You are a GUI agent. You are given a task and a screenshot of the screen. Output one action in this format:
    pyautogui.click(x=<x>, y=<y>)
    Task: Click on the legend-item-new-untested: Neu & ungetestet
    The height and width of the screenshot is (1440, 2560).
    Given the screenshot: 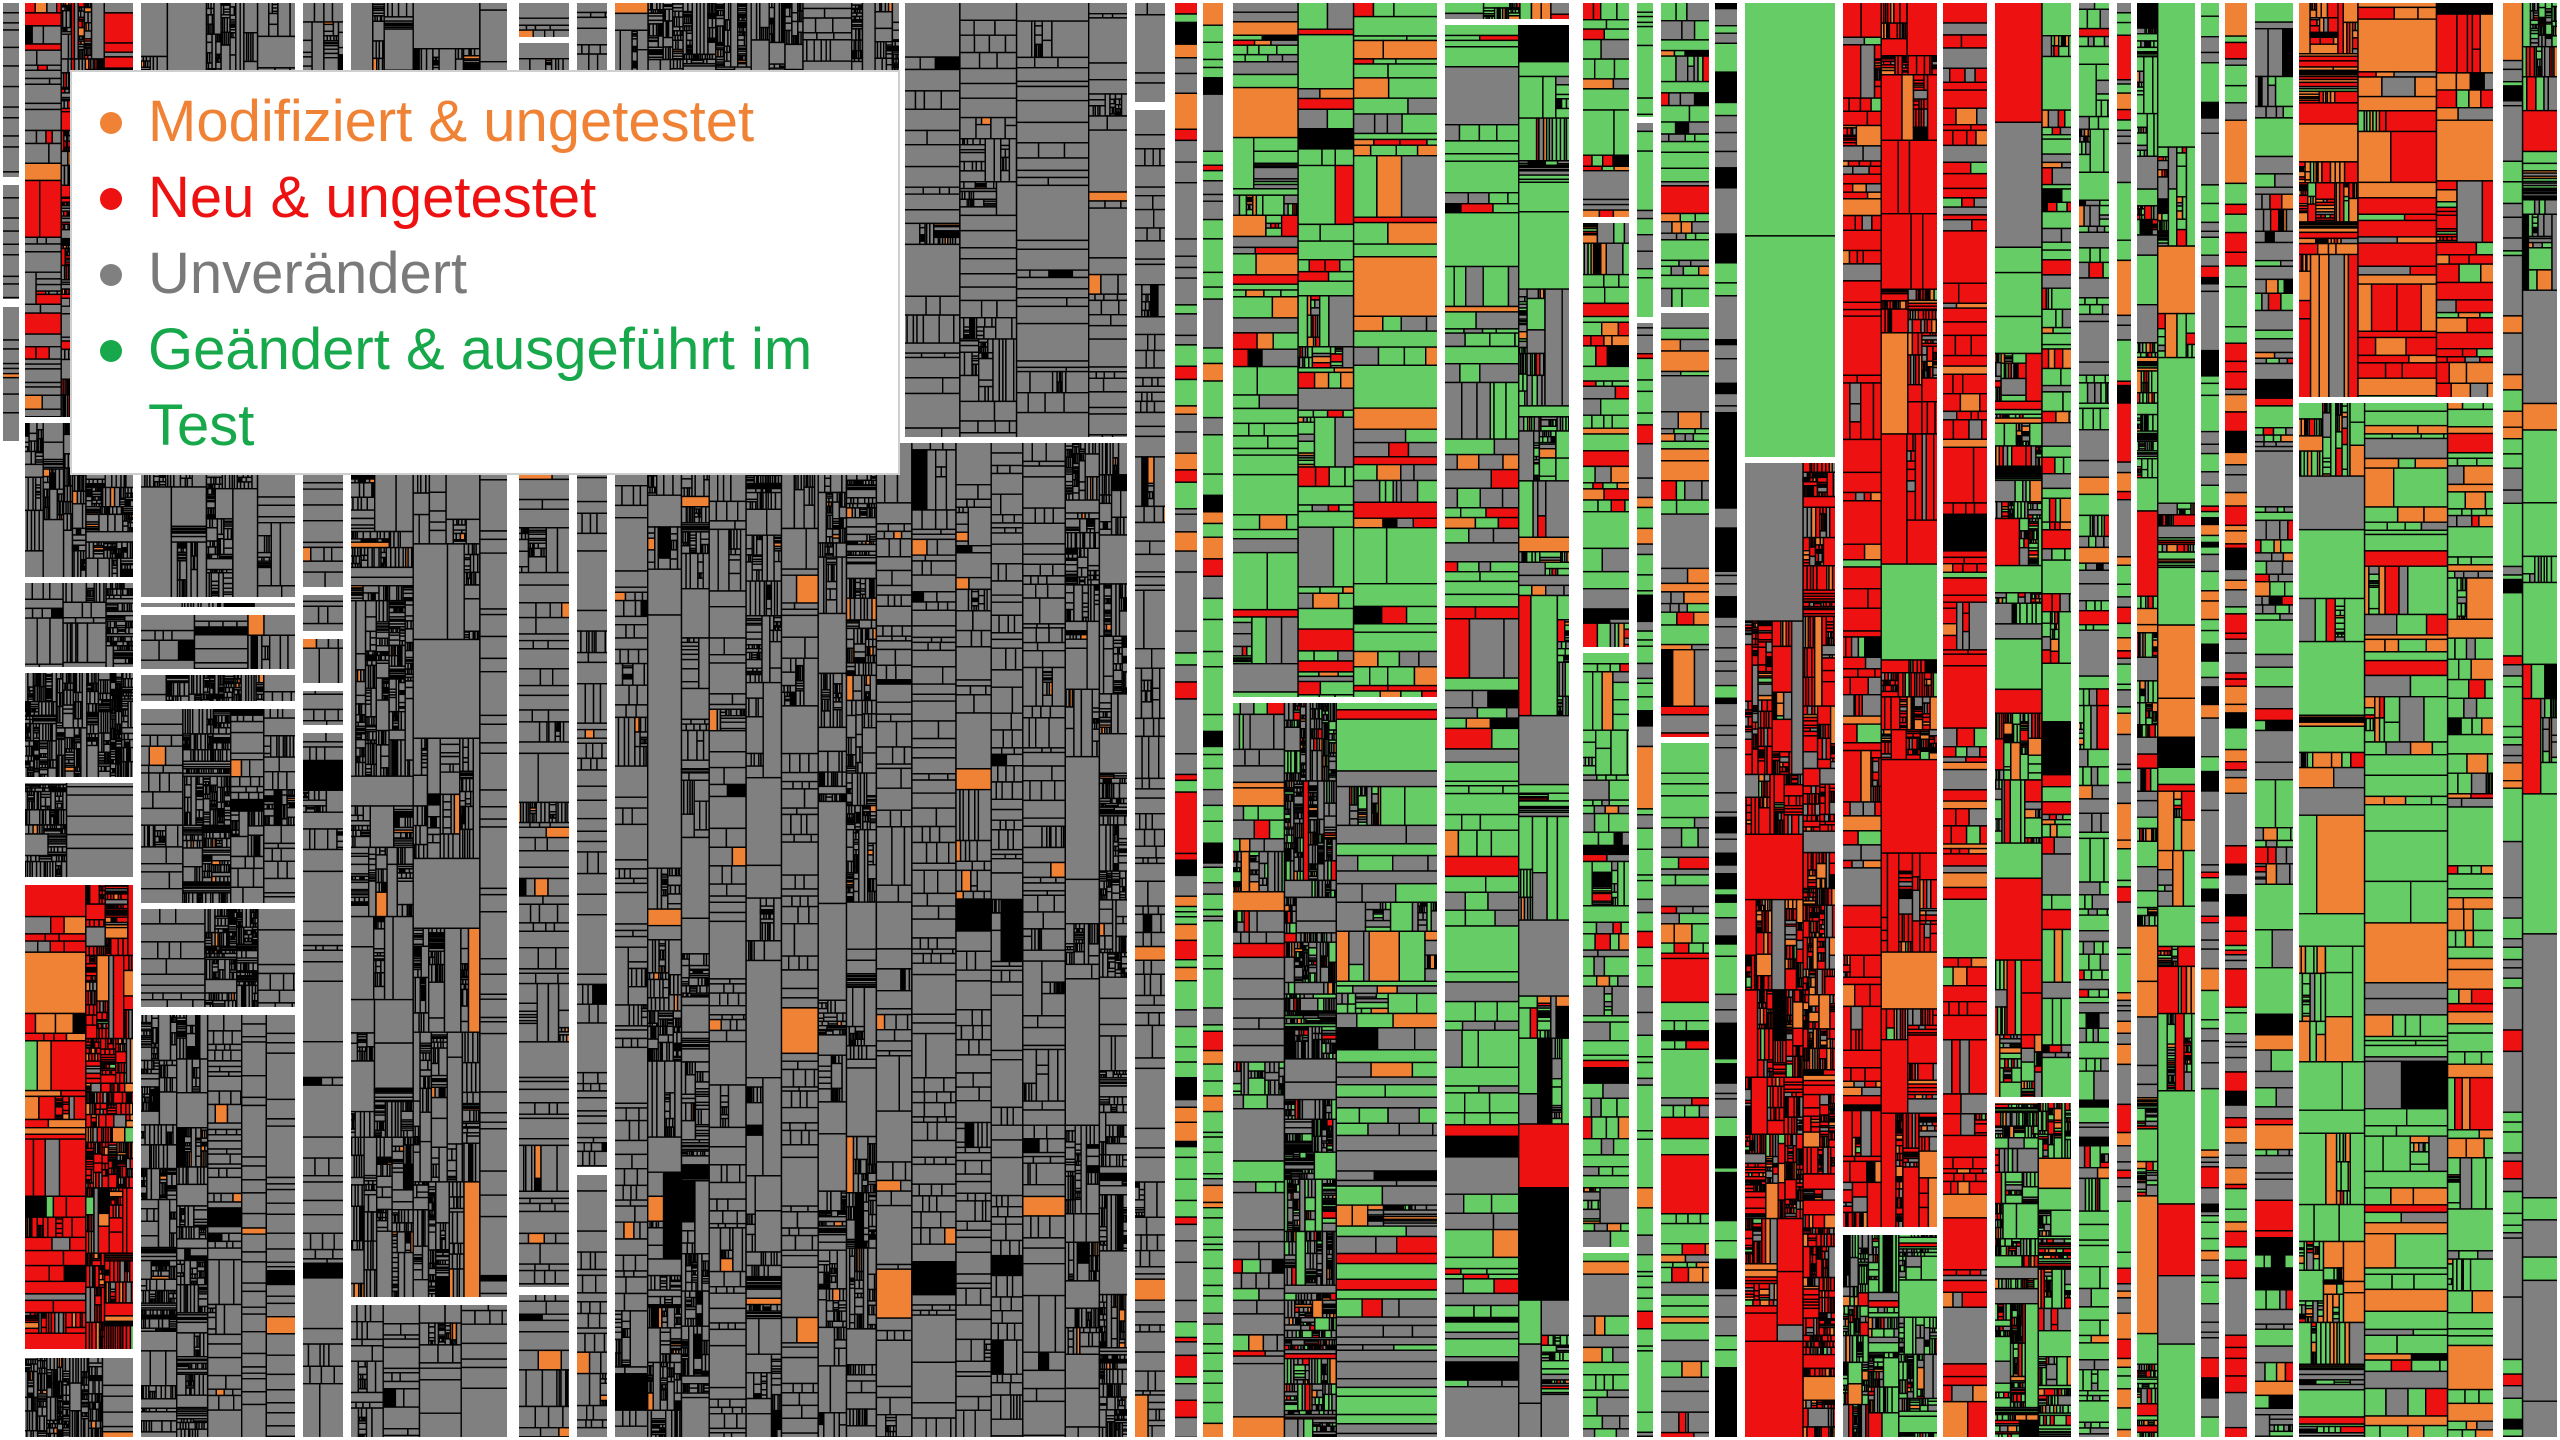 What is the action you would take?
    pyautogui.click(x=488, y=198)
    